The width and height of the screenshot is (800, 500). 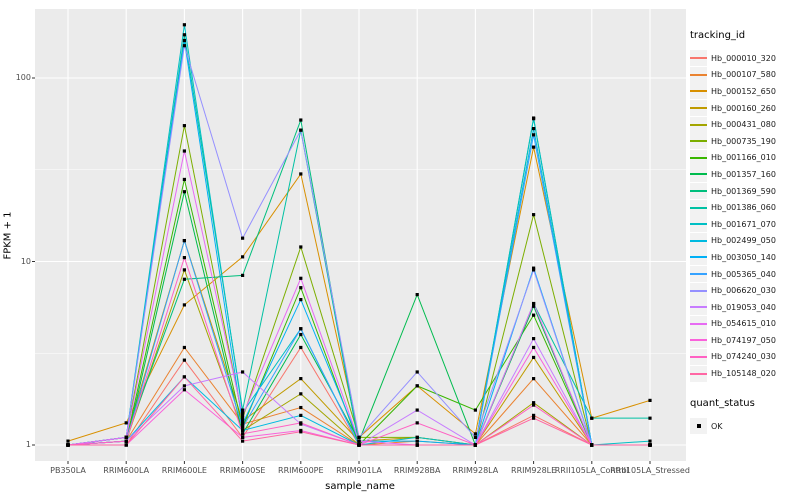 What do you see at coordinates (718, 35) in the screenshot?
I see `legend-title-tracking-id: tracking_id` at bounding box center [718, 35].